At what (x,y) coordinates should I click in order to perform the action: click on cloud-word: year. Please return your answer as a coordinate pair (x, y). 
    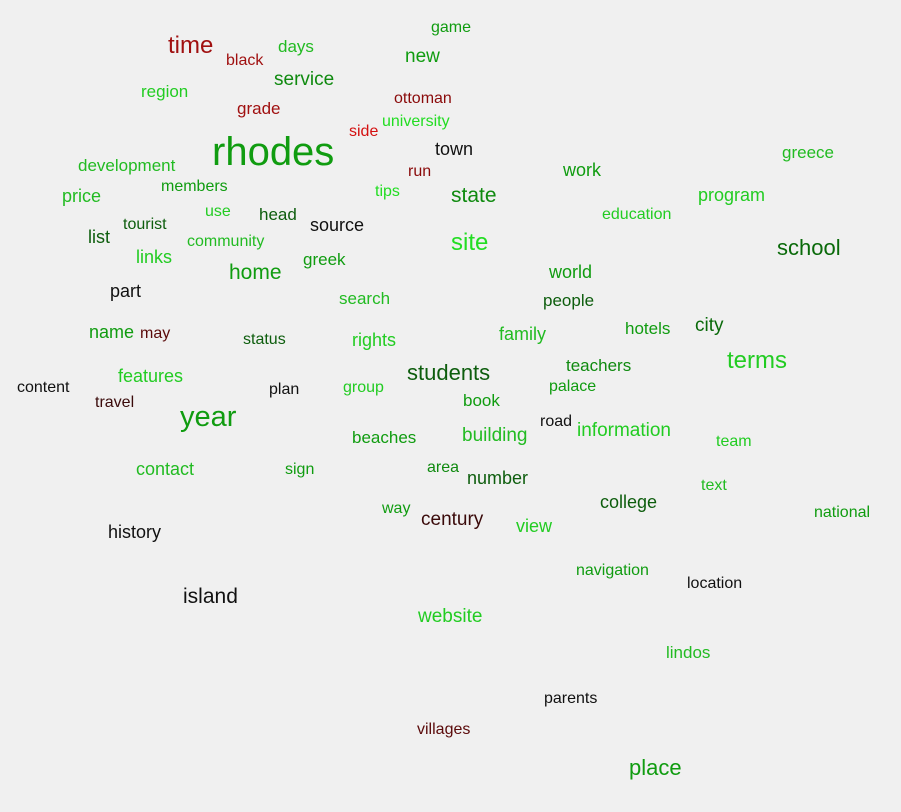
    Looking at the image, I should click on (208, 417).